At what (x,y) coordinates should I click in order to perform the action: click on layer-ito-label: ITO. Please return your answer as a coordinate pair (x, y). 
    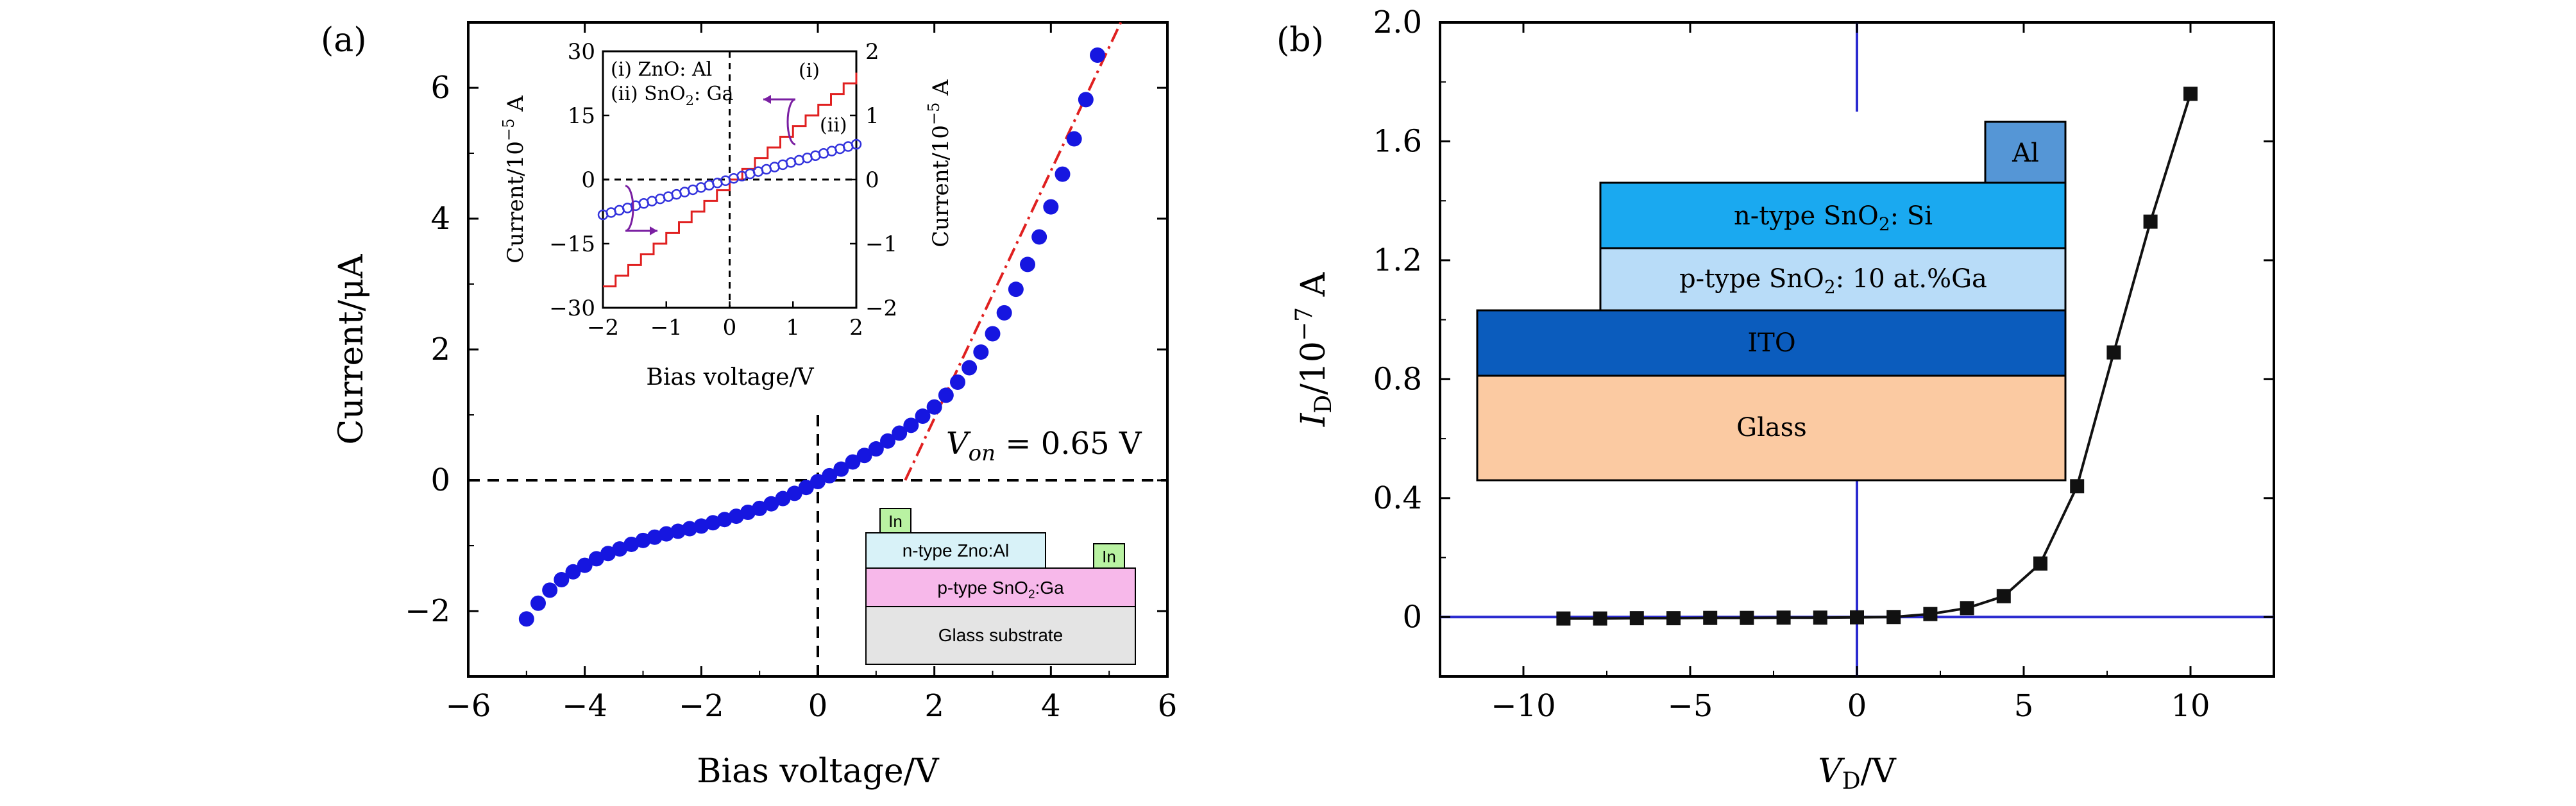
    Looking at the image, I should click on (1771, 343).